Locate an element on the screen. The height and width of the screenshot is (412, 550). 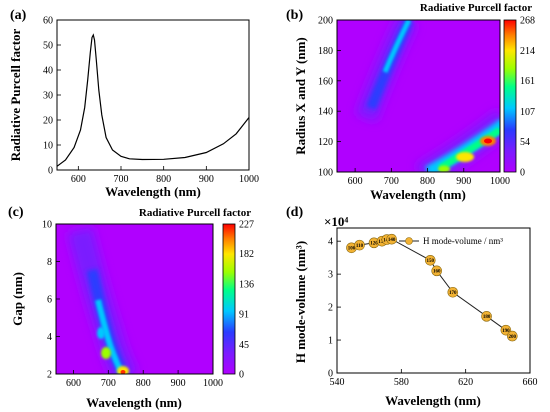
panel-a-xtick-label-3: 900 is located at coordinates (206, 179).